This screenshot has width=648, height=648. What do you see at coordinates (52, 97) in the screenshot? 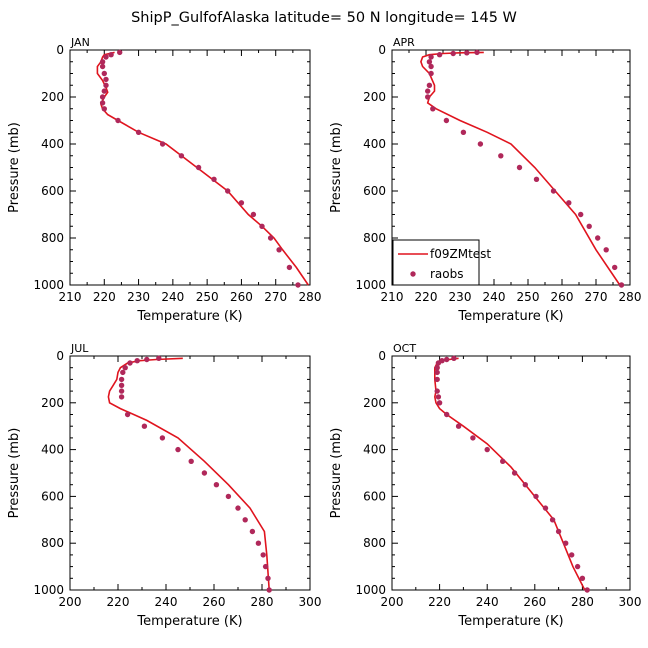
I see `y-tick-label: 200` at bounding box center [52, 97].